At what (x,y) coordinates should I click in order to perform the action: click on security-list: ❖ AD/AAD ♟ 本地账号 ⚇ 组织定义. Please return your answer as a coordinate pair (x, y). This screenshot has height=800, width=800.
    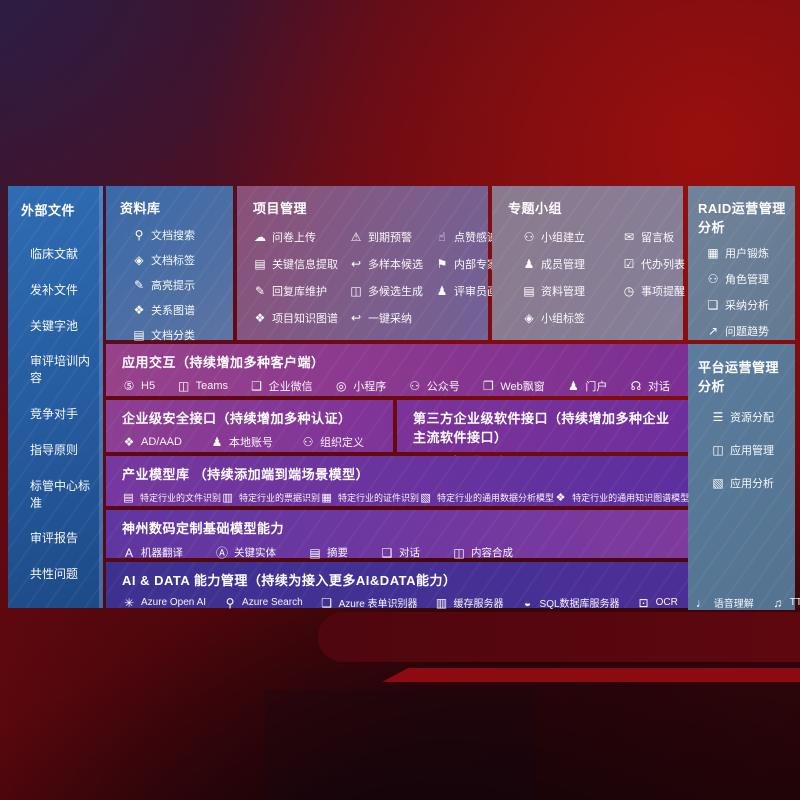
    Looking at the image, I should click on (250, 442).